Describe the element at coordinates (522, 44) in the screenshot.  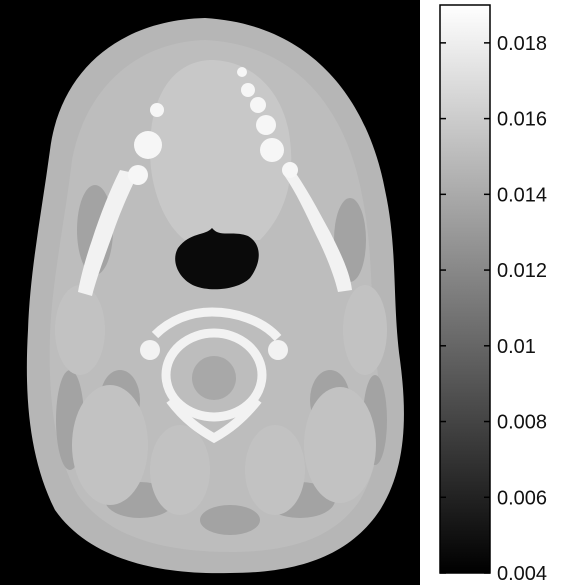
I see `colorbar-tick-label: 0.018` at that location.